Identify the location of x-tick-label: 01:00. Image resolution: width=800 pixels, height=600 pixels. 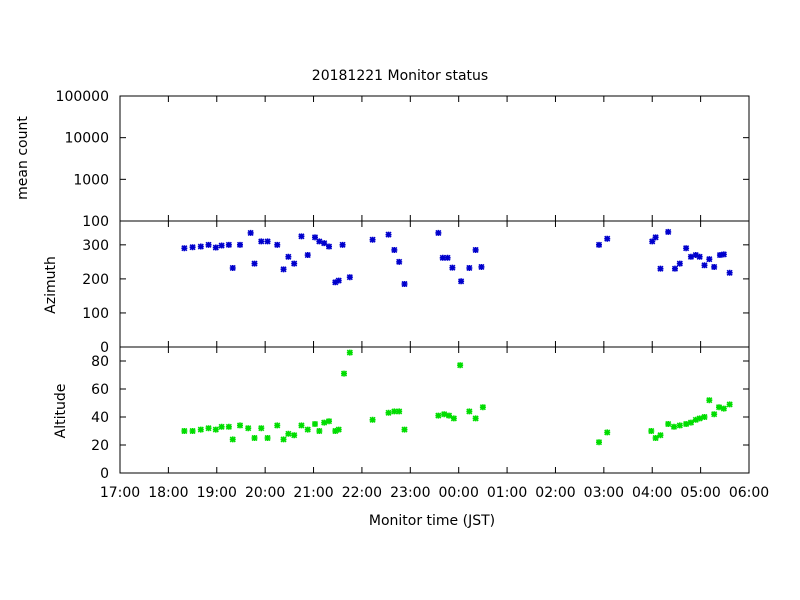
(507, 493).